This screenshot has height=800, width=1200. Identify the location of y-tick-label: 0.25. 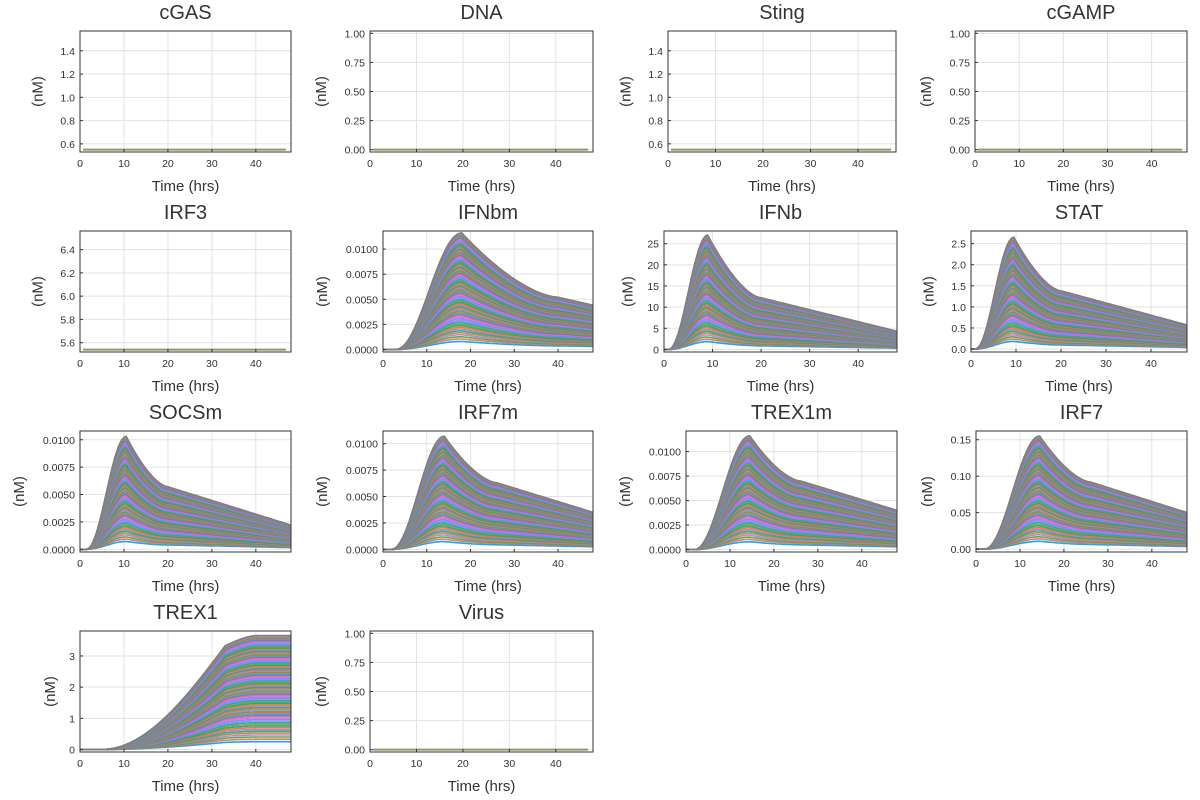
(355, 722).